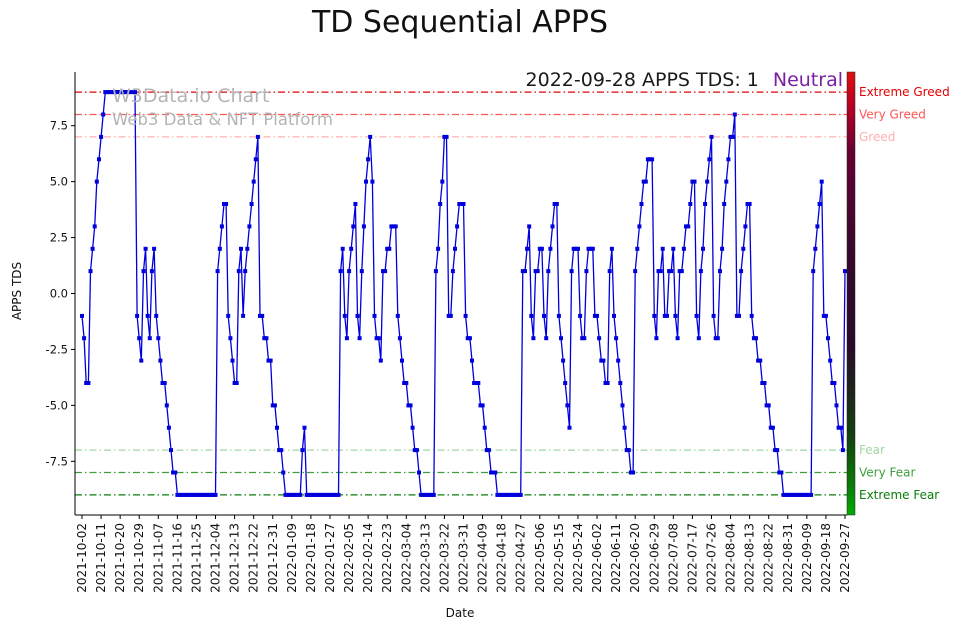 Image resolution: width=967 pixels, height=633 pixels. I want to click on x-tick-label: 2022-07-26, so click(711, 558).